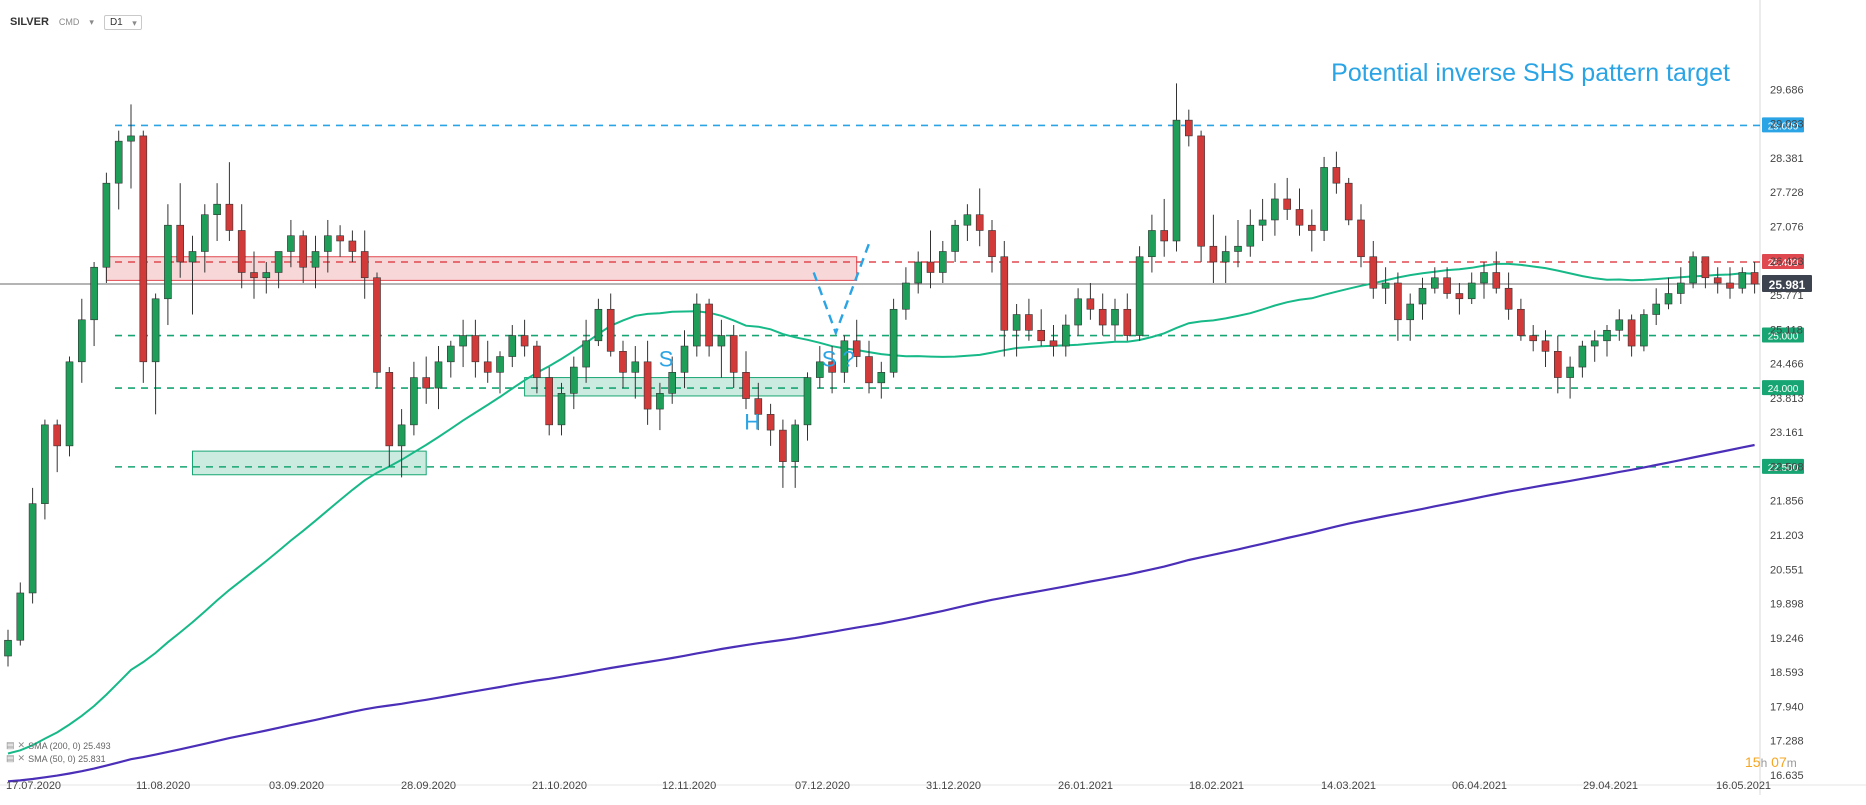  What do you see at coordinates (122, 22) in the screenshot?
I see `timeframe-select: D1 ▾` at bounding box center [122, 22].